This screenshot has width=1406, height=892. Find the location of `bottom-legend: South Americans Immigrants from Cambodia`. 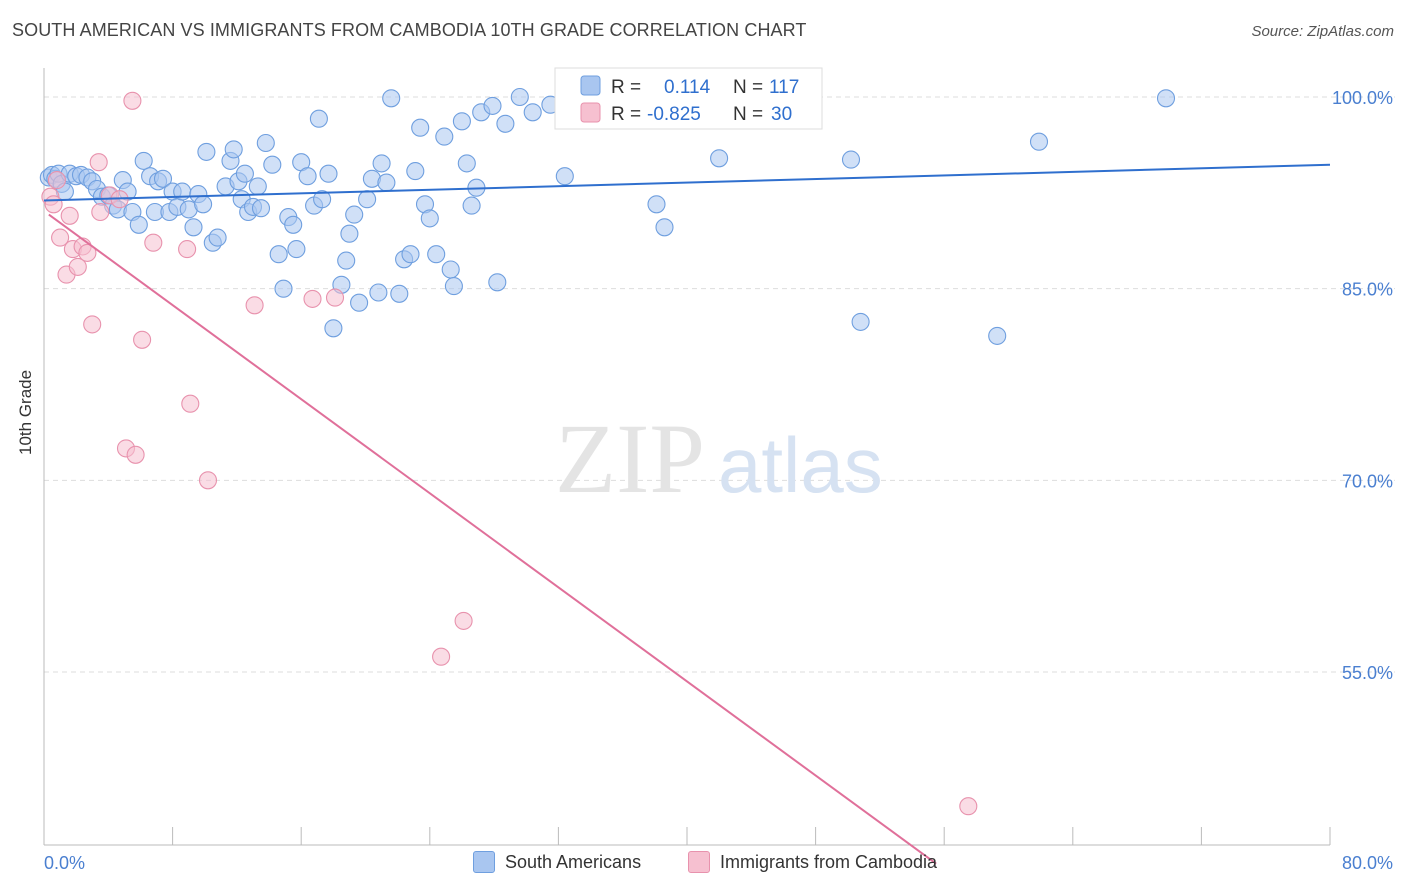

bottom-legend: South Americans Immigrants from Cambodia is located at coordinates (703, 866).